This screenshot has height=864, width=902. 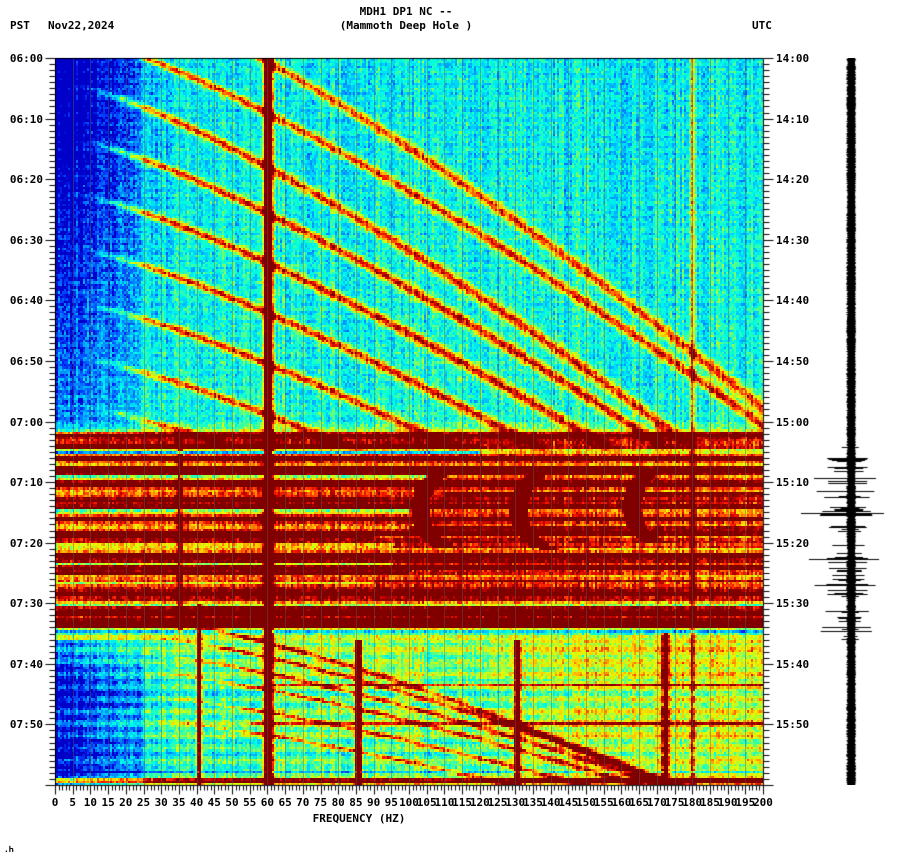 What do you see at coordinates (568, 802) in the screenshot?
I see `frequency-tick-label: 145` at bounding box center [568, 802].